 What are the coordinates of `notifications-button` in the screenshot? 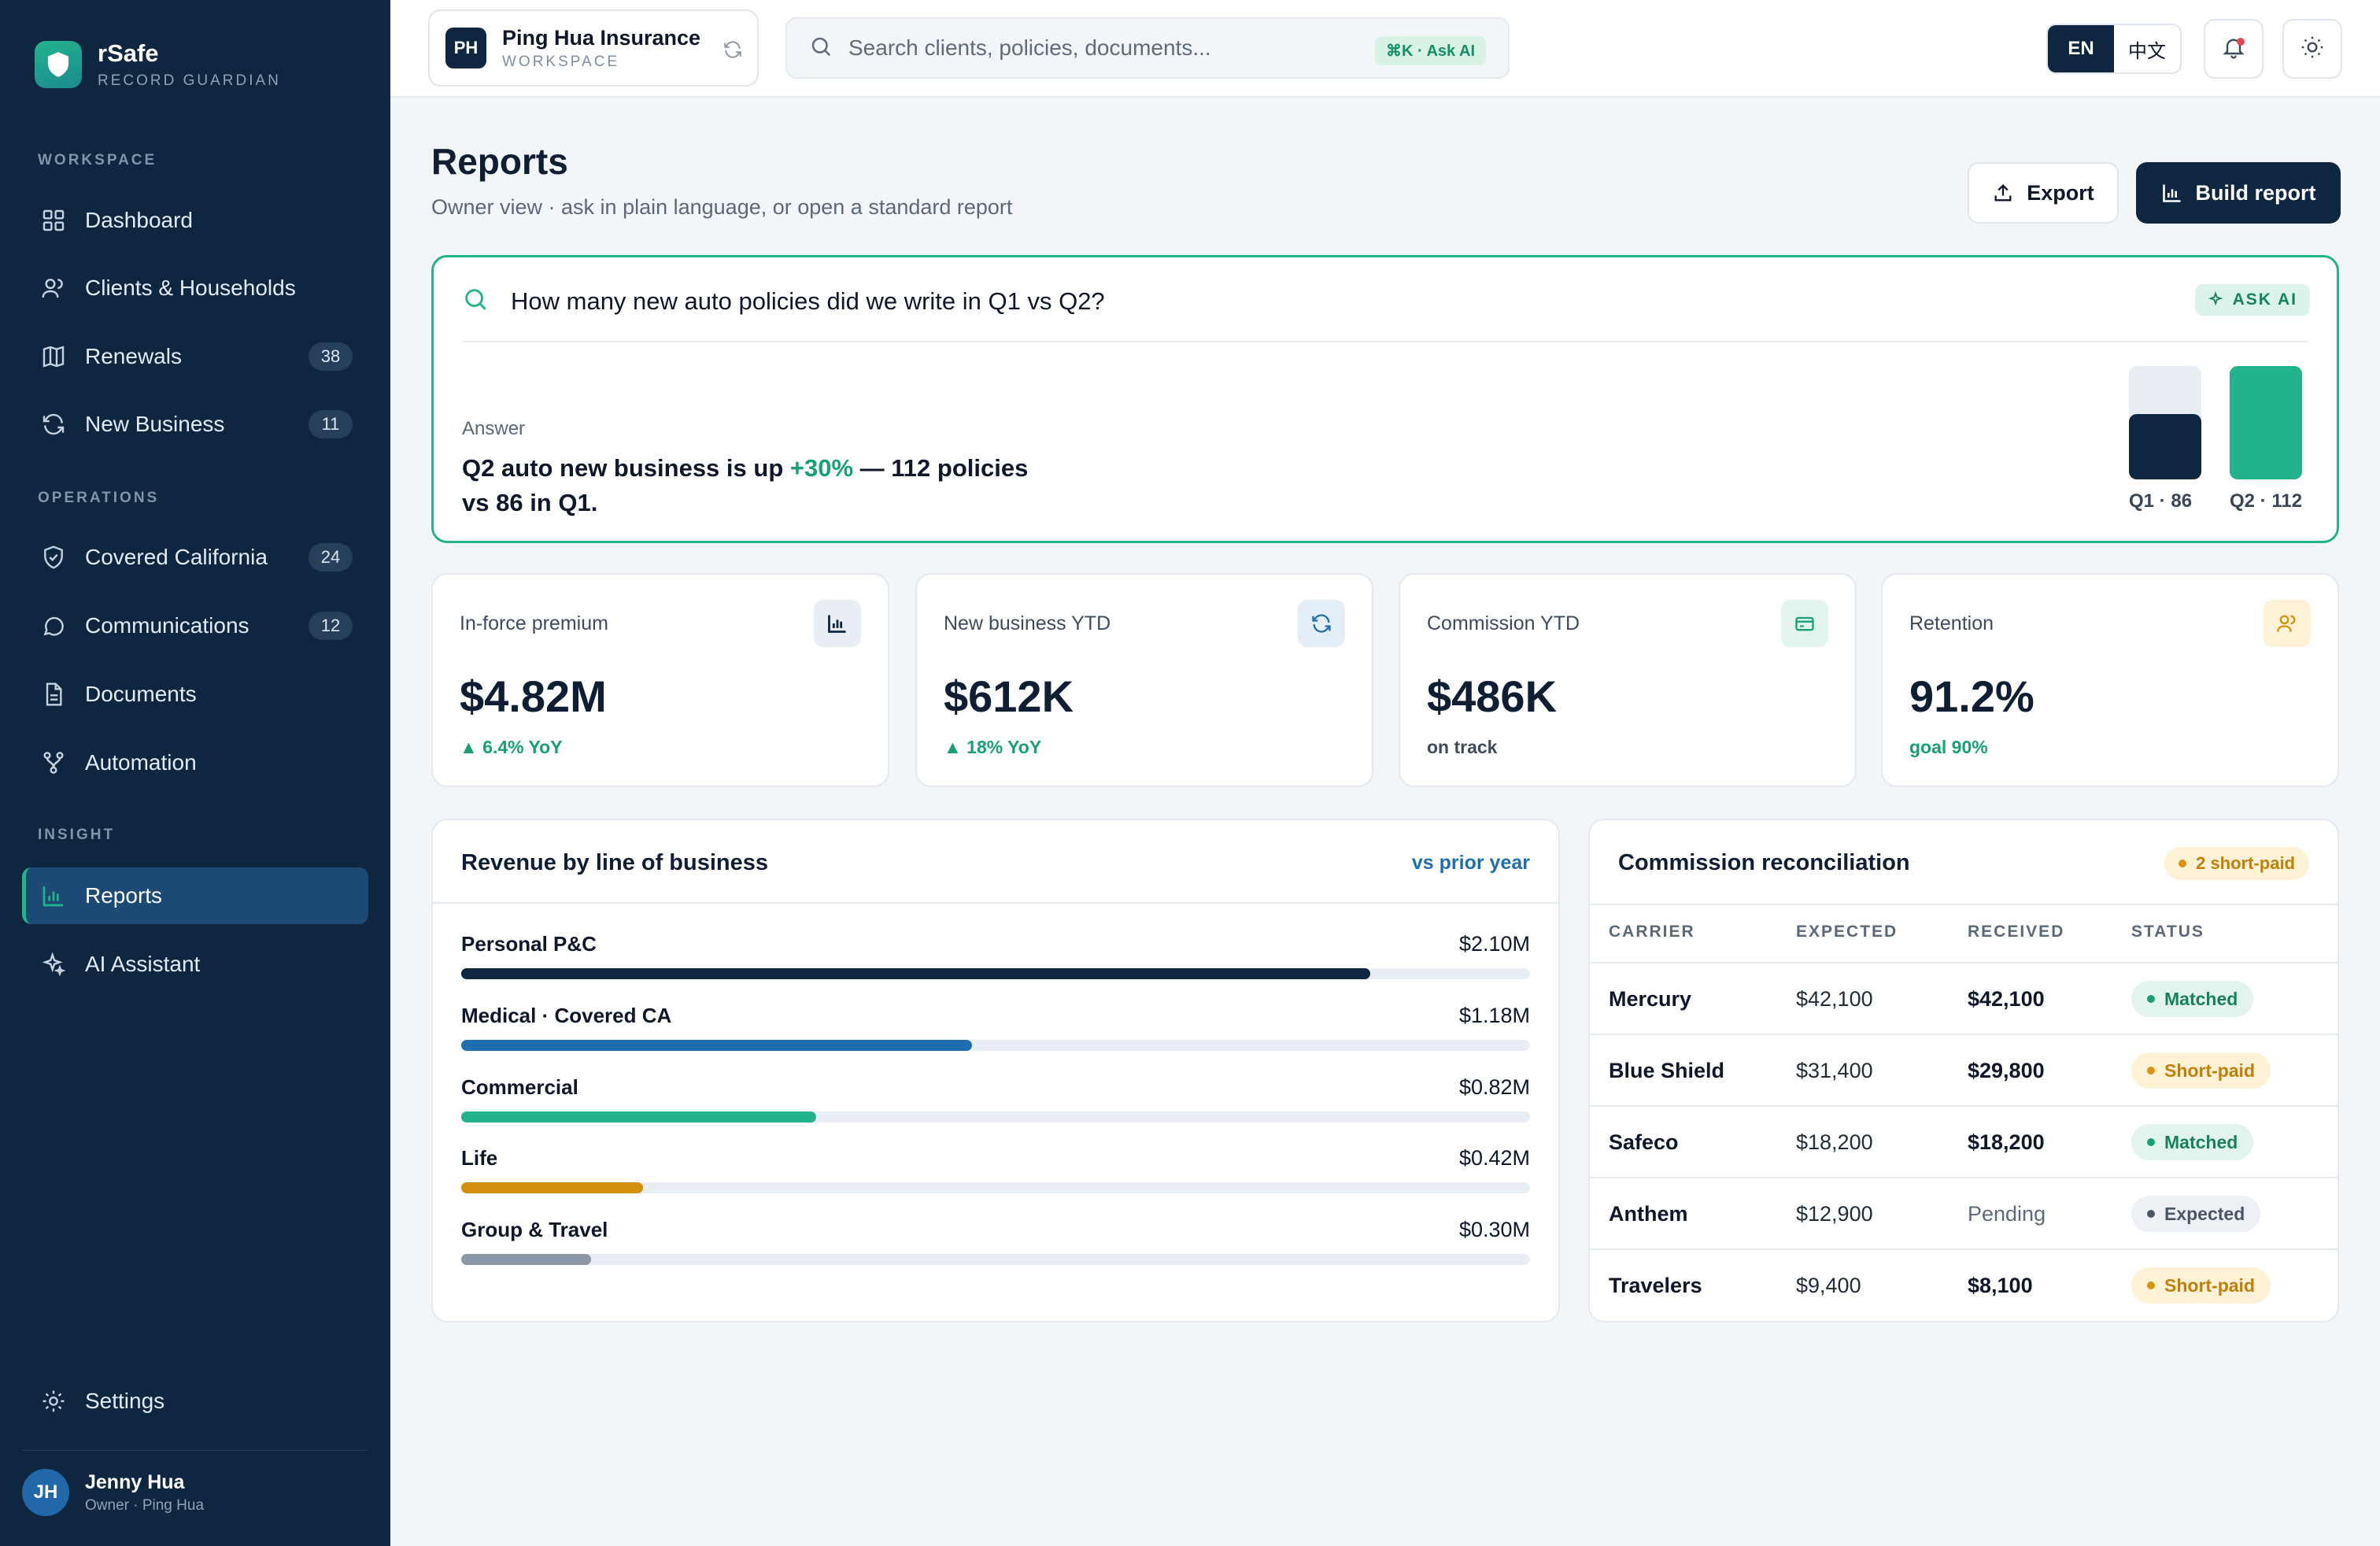 It's located at (2234, 49).